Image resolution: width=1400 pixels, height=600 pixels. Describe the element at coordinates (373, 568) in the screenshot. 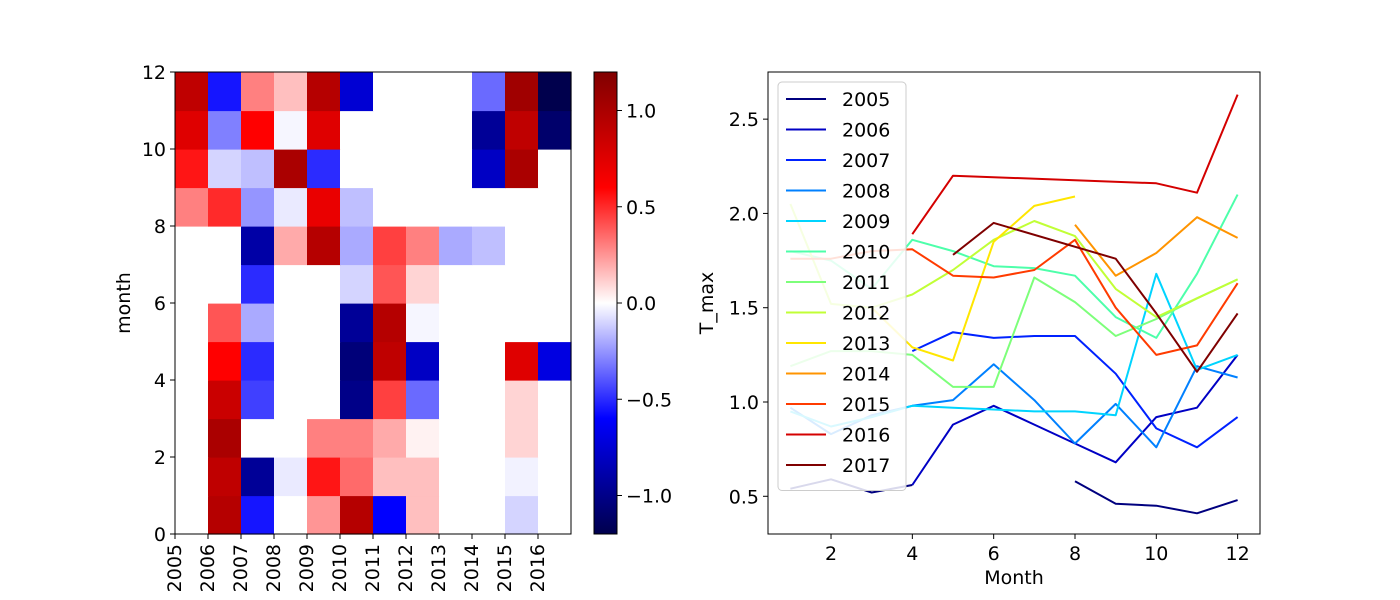

I see `heatmap-x-tick-label: 2011` at that location.